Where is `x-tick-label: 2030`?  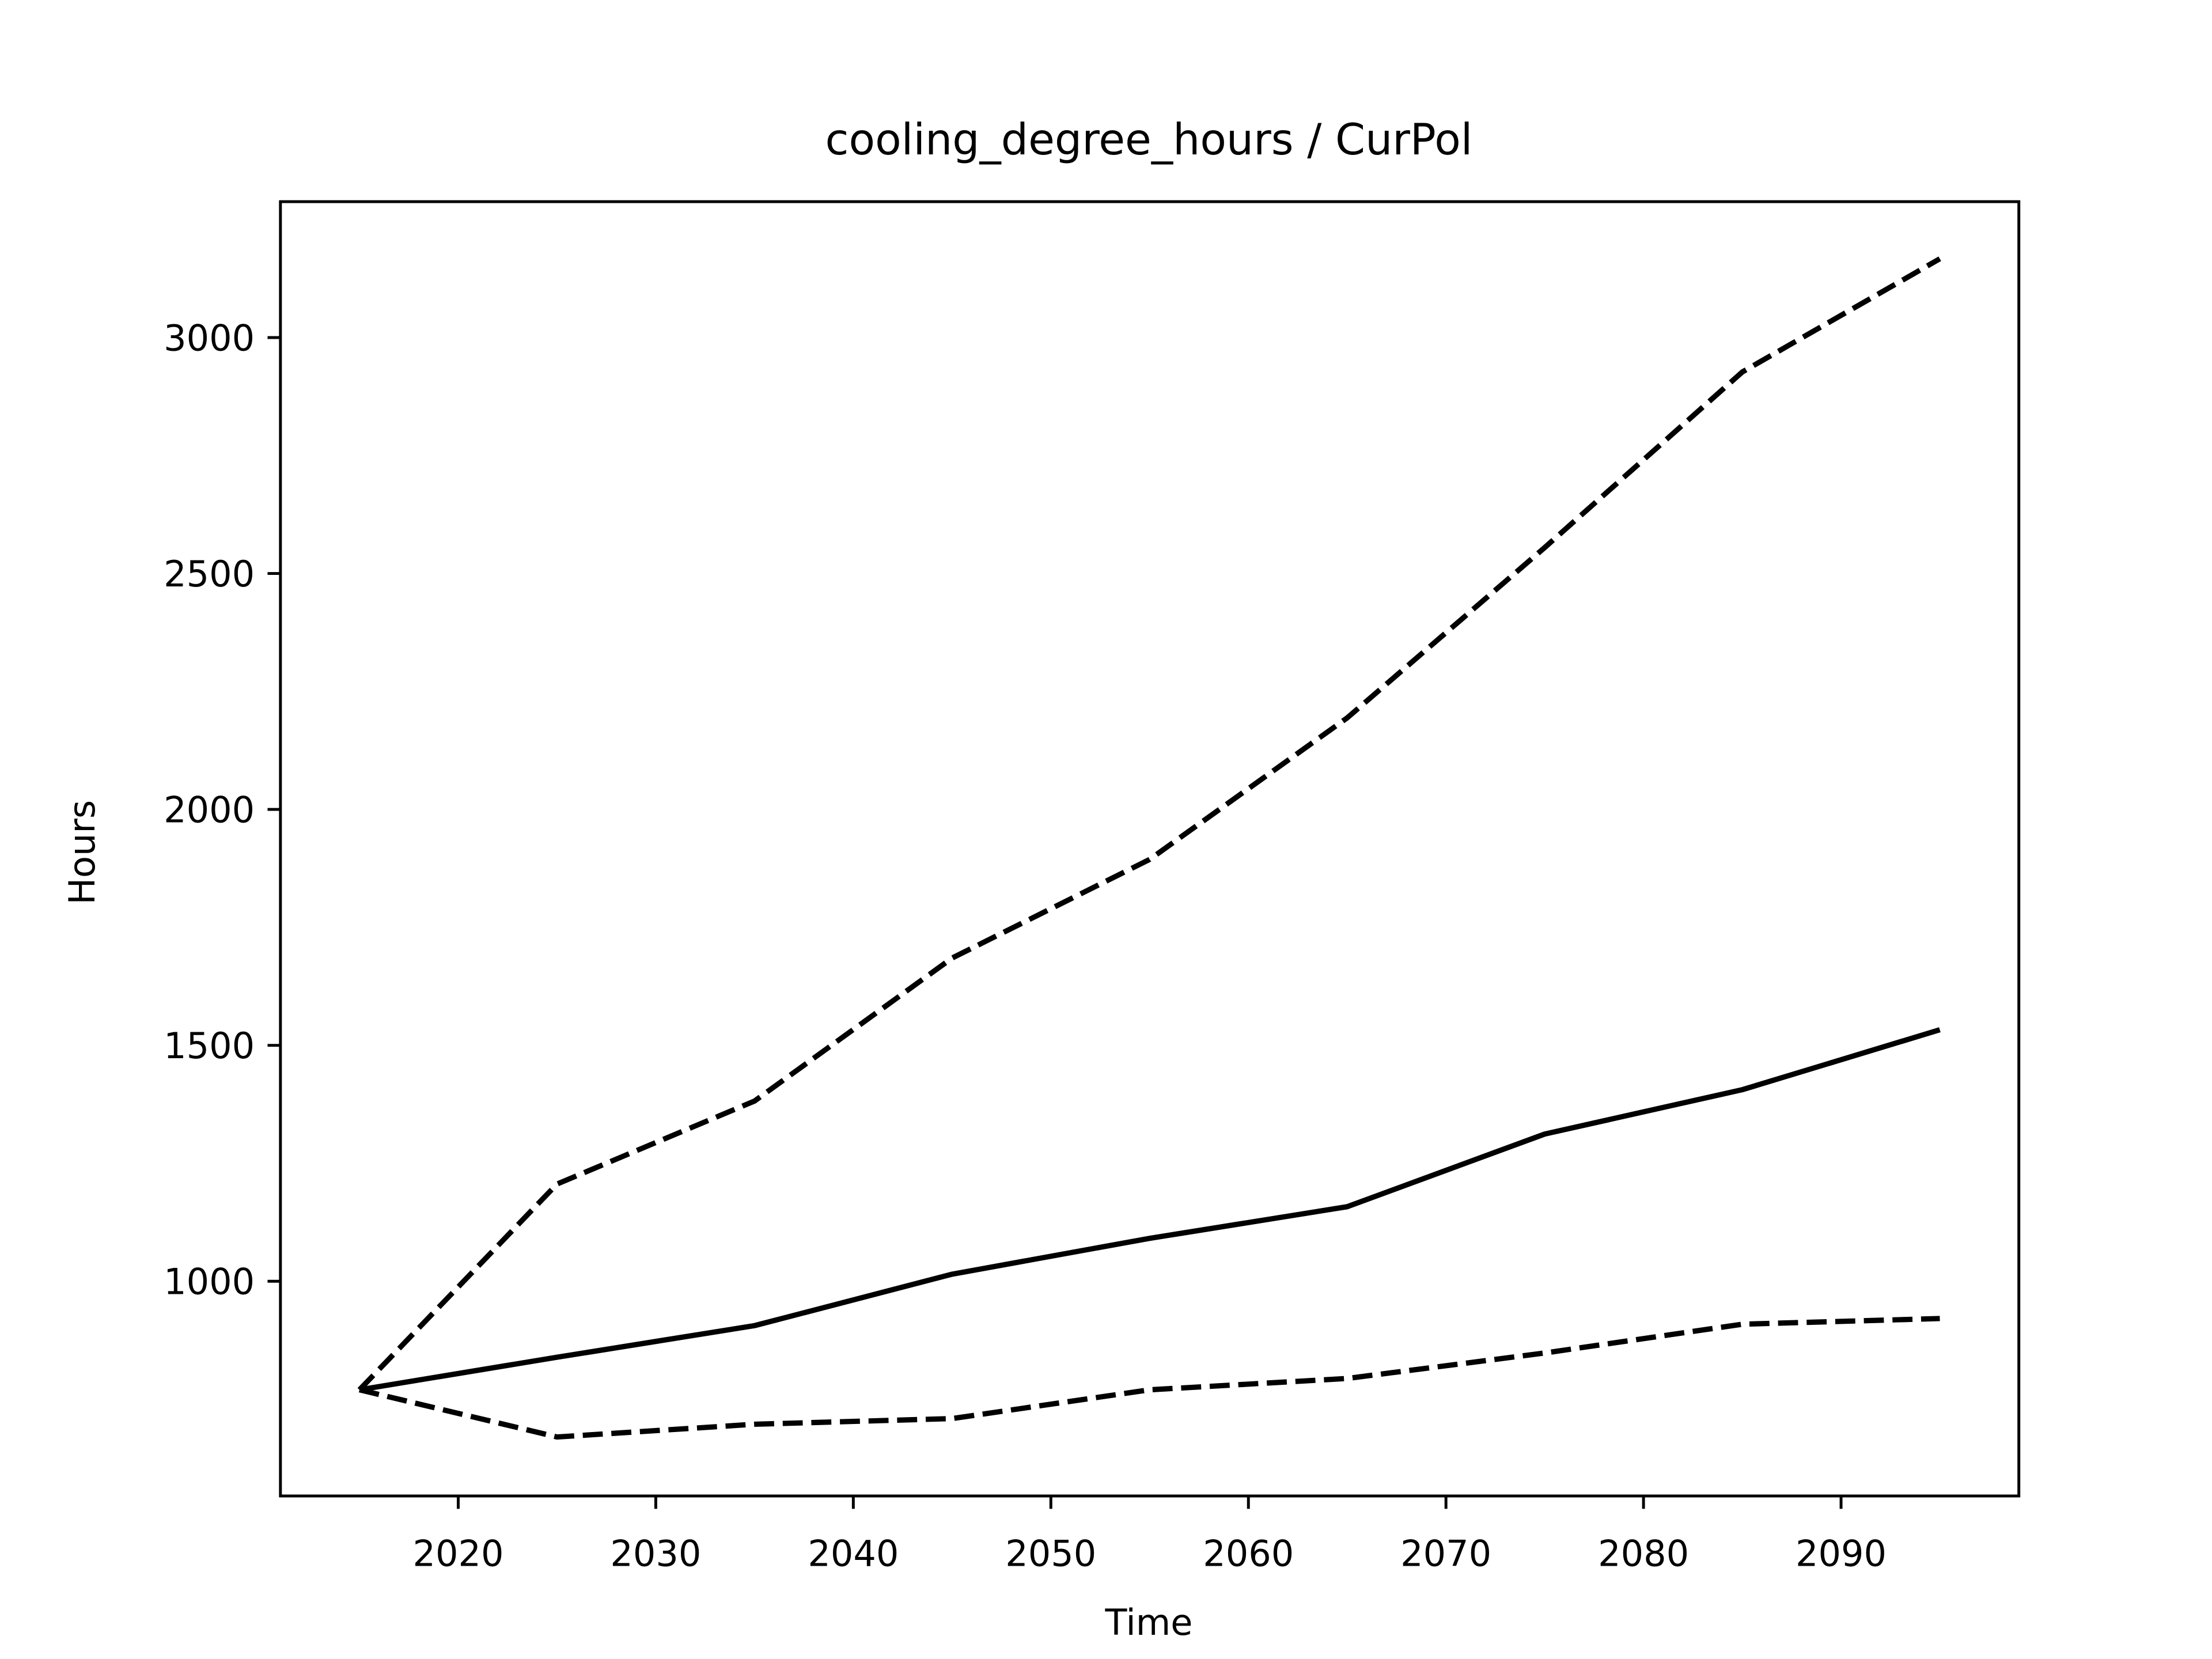 x-tick-label: 2030 is located at coordinates (655, 1554).